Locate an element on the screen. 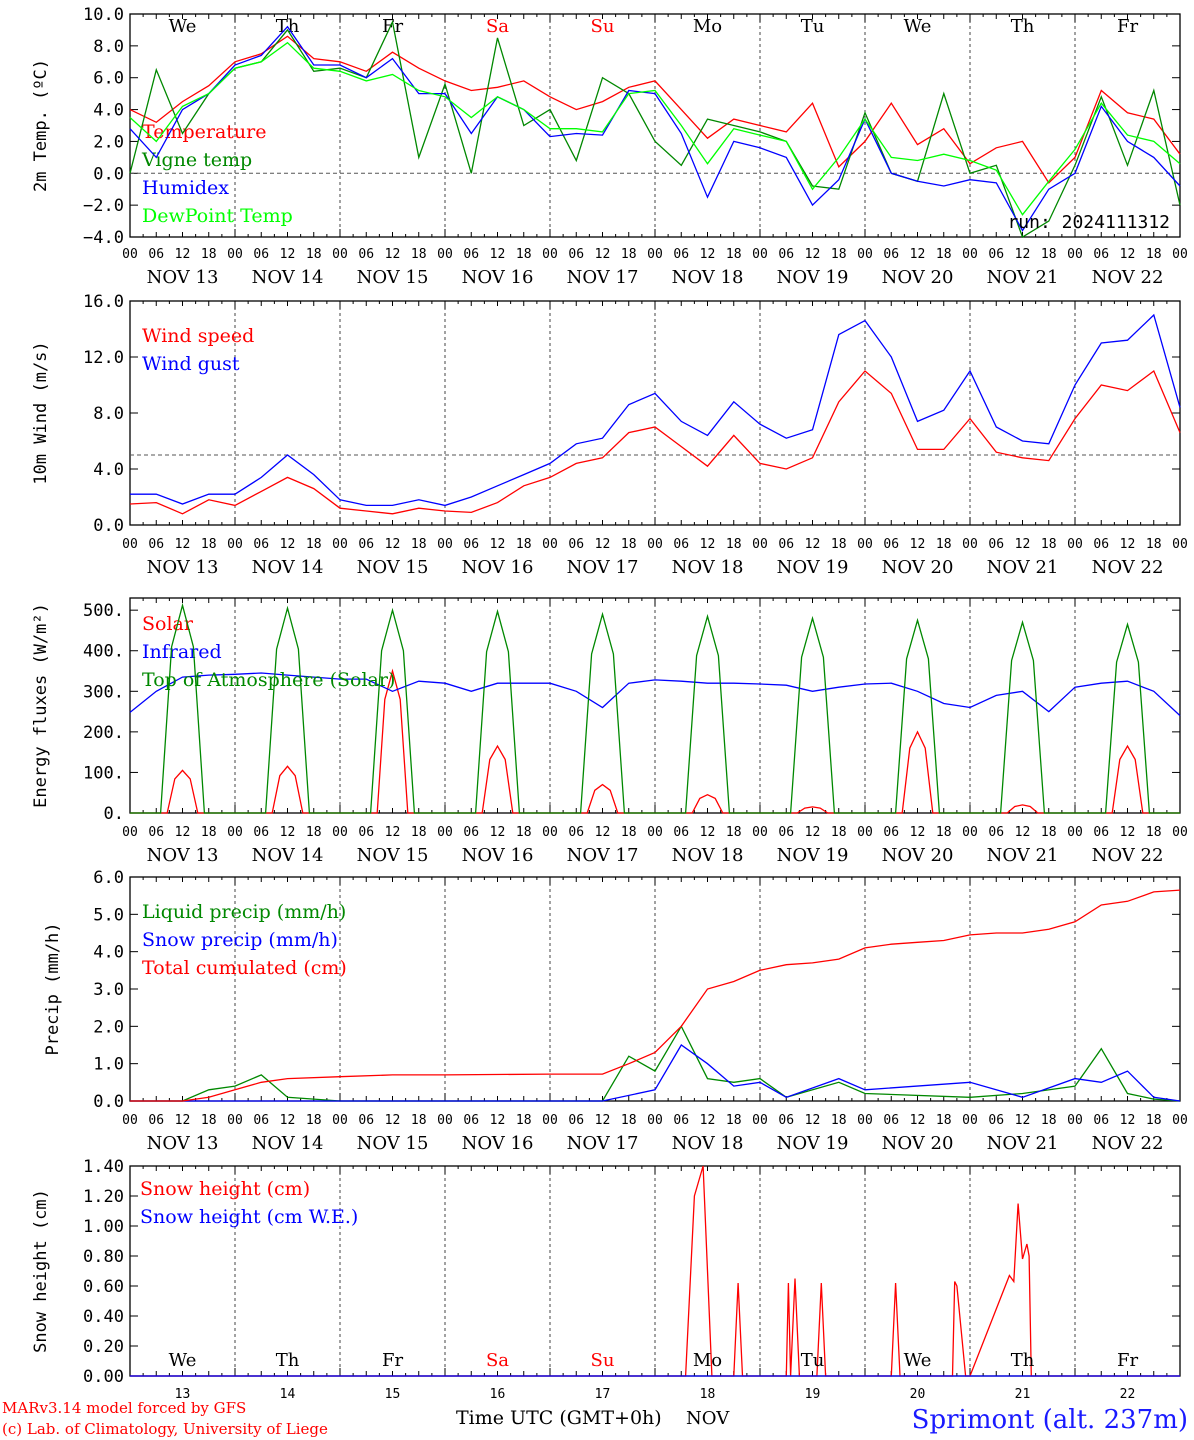 The image size is (1194, 1440). day-number-label: 20 is located at coordinates (918, 1394).